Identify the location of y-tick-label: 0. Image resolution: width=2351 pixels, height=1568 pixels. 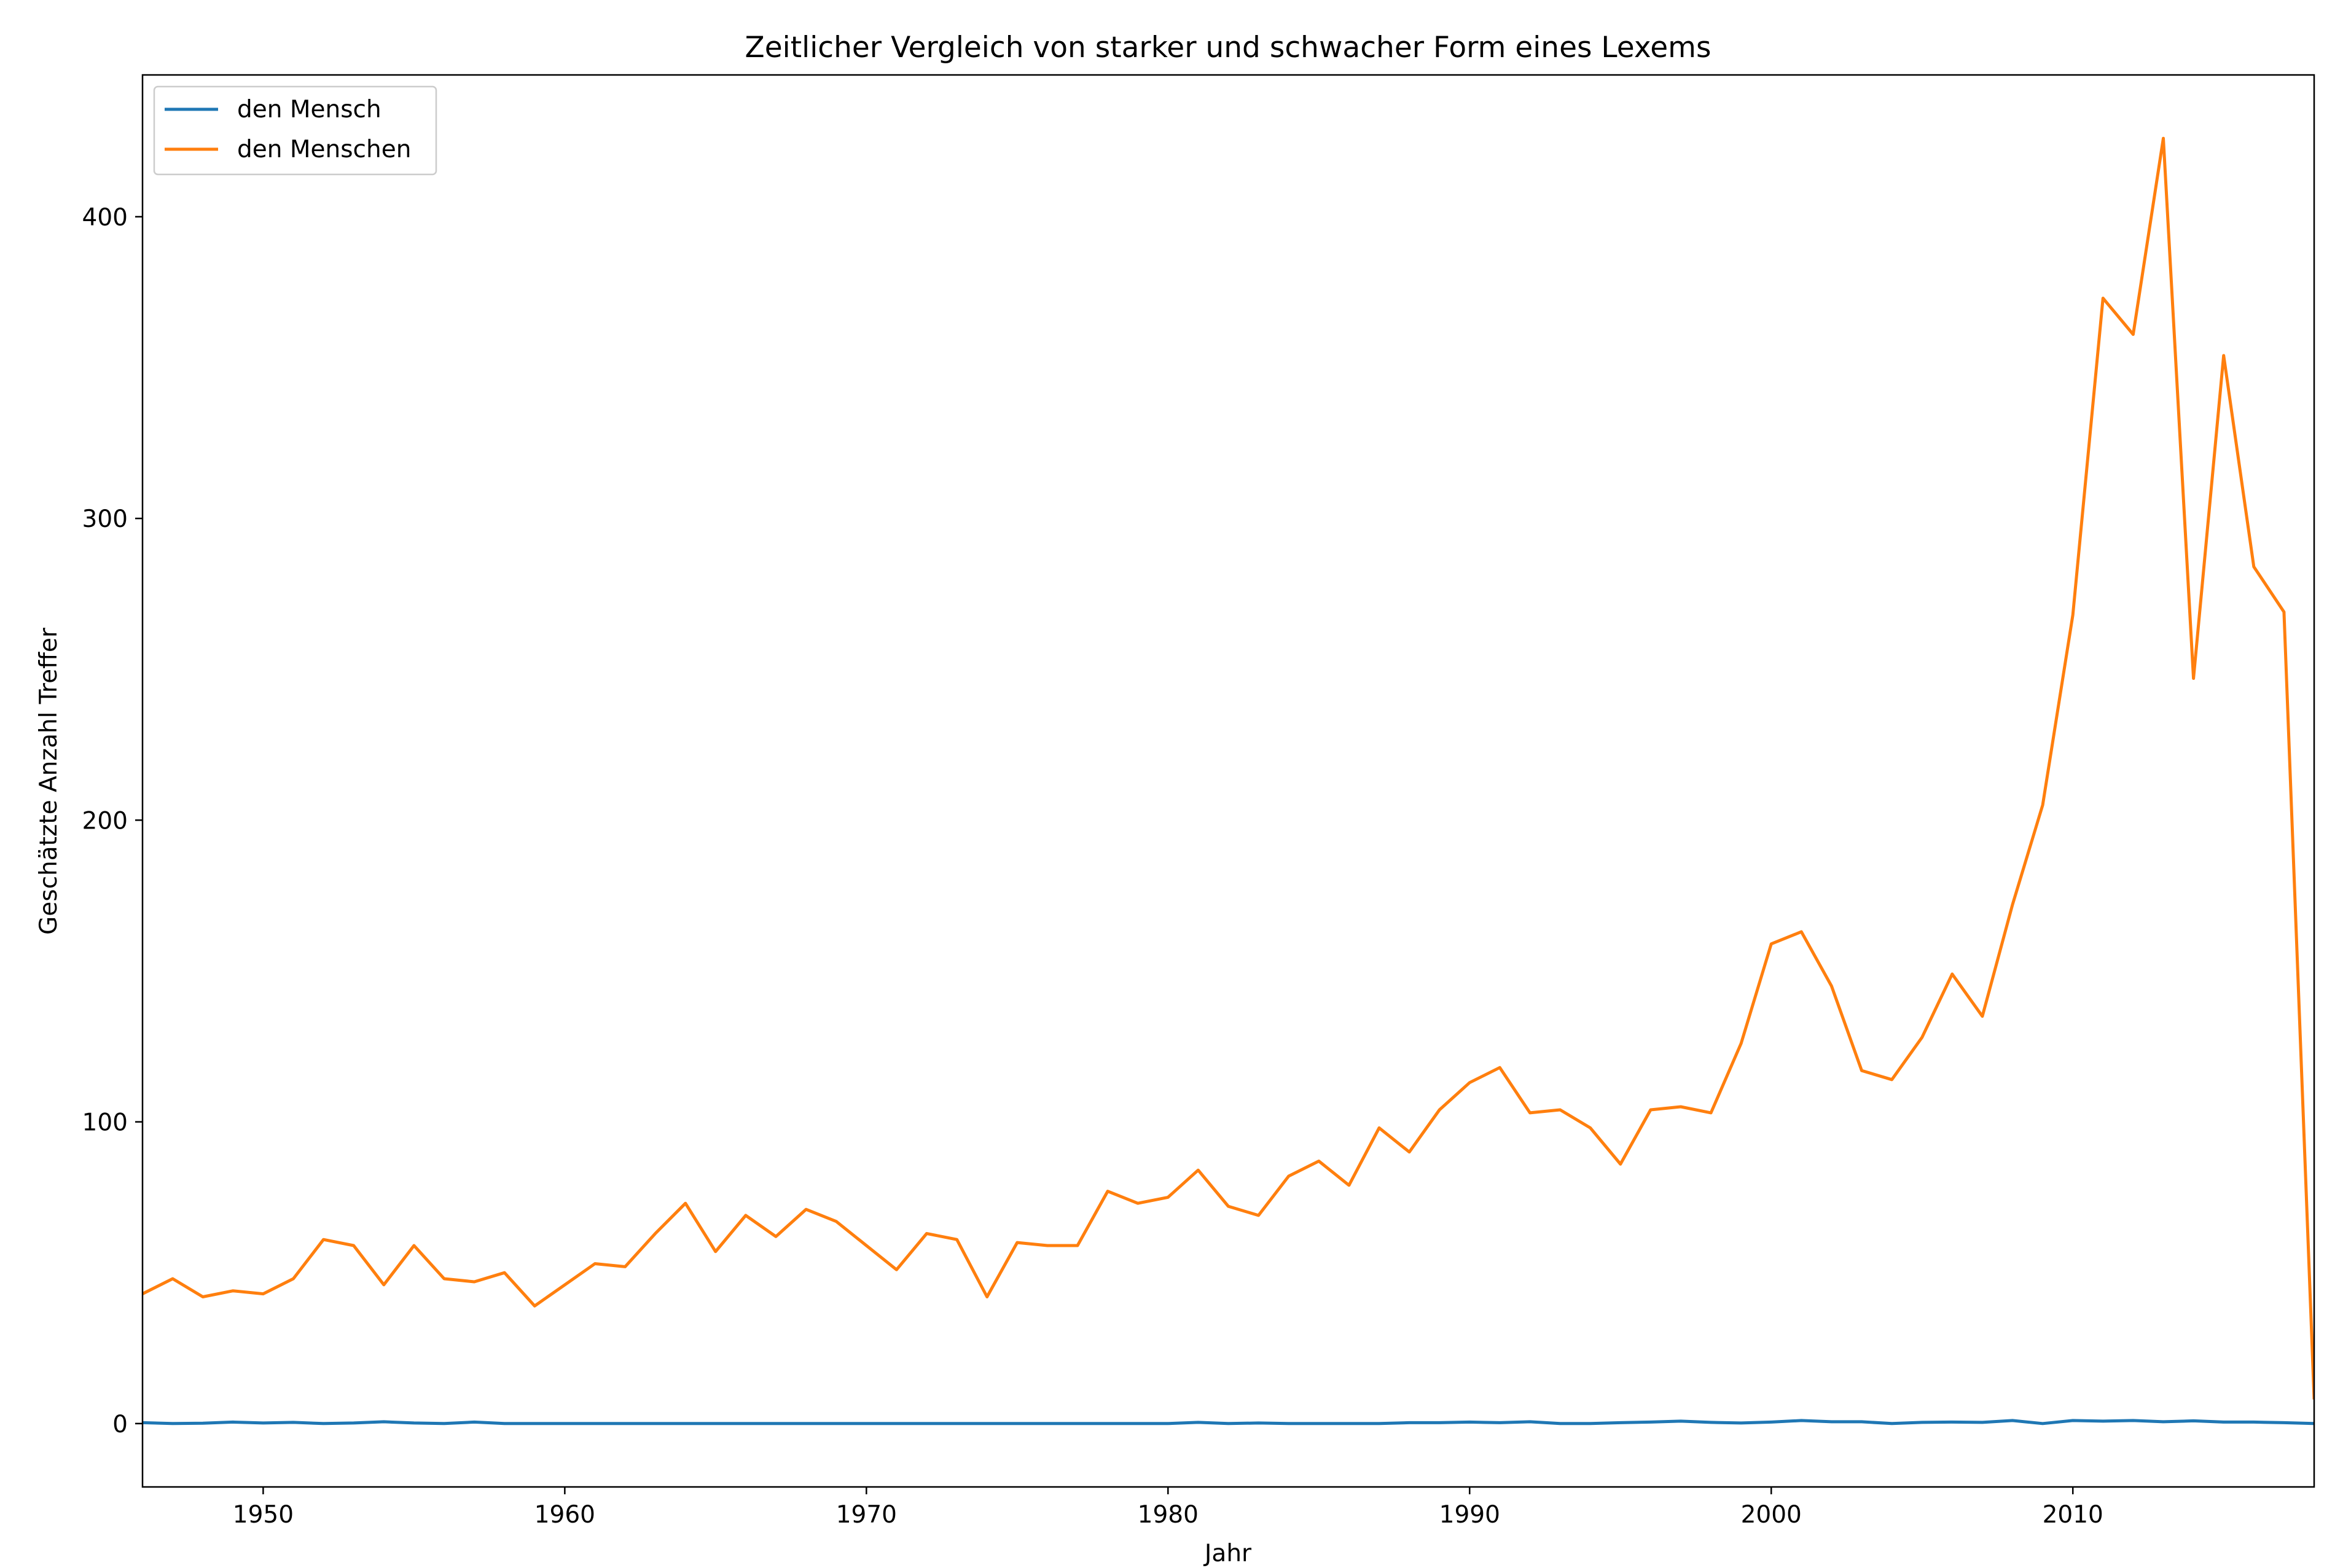
(120, 1424).